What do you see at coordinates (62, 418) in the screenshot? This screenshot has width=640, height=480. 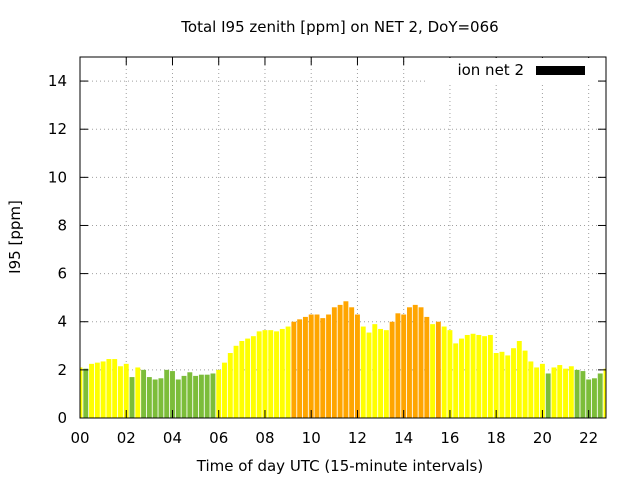 I see `y-tick-label: 0` at bounding box center [62, 418].